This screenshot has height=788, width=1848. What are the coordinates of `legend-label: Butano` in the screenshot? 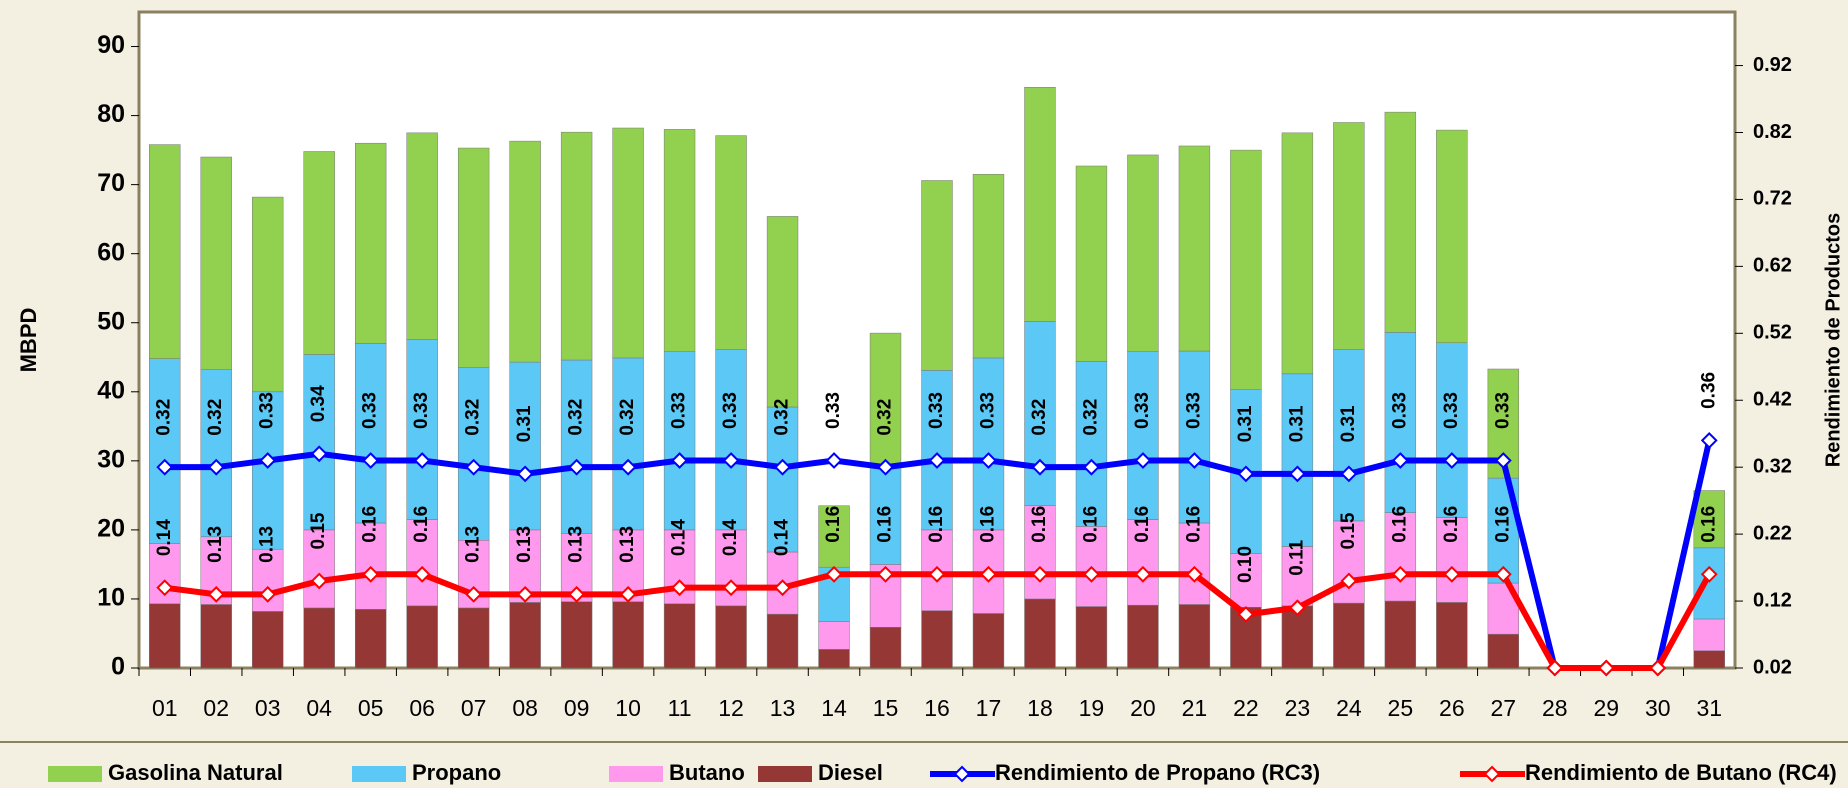 It's located at (707, 772).